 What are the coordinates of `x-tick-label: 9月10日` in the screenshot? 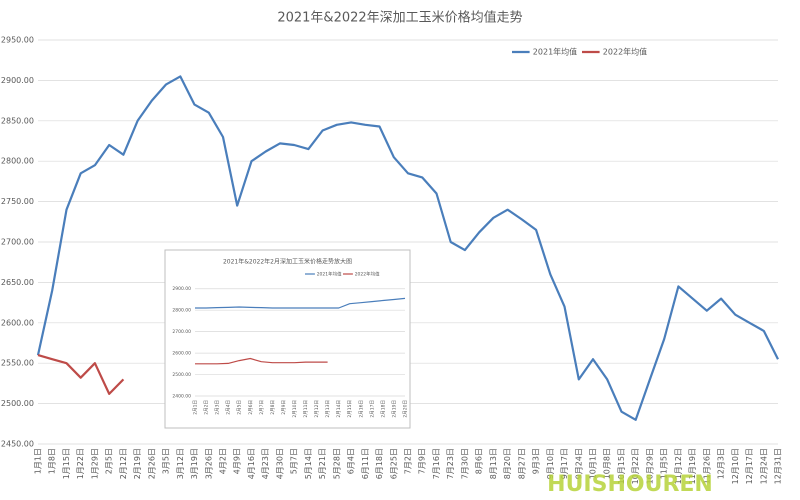 It's located at (550, 463).